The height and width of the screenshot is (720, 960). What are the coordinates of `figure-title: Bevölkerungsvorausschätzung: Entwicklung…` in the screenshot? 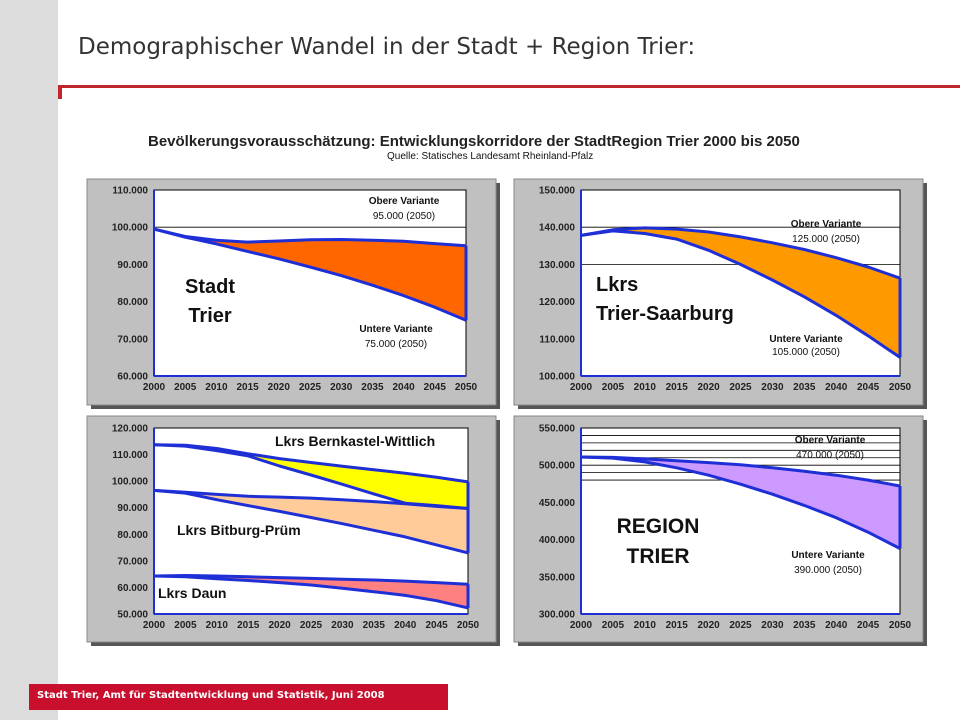 It's located at (474, 141).